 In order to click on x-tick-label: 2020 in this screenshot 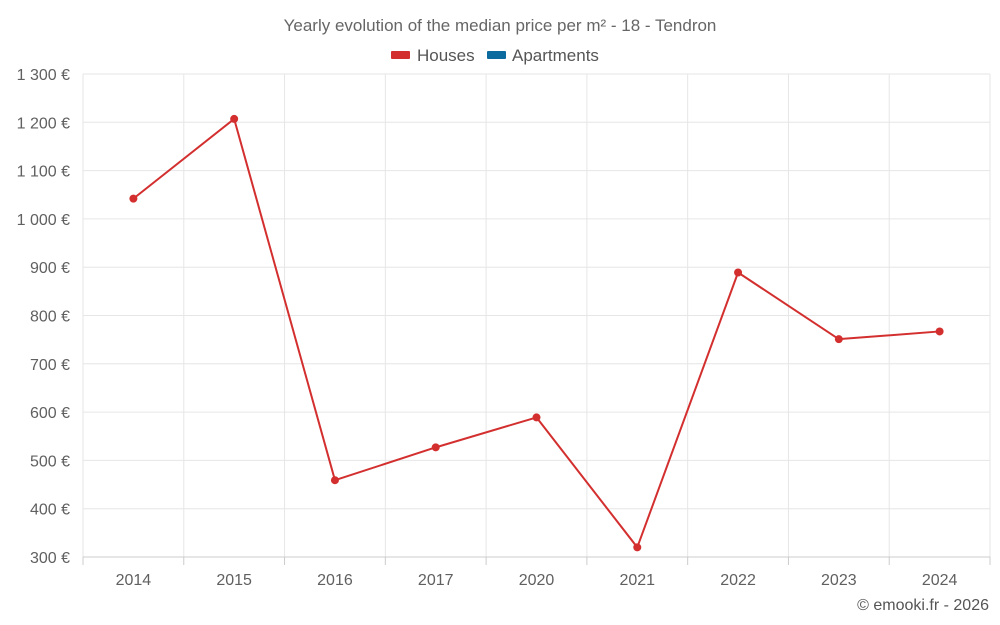, I will do `click(537, 580)`.